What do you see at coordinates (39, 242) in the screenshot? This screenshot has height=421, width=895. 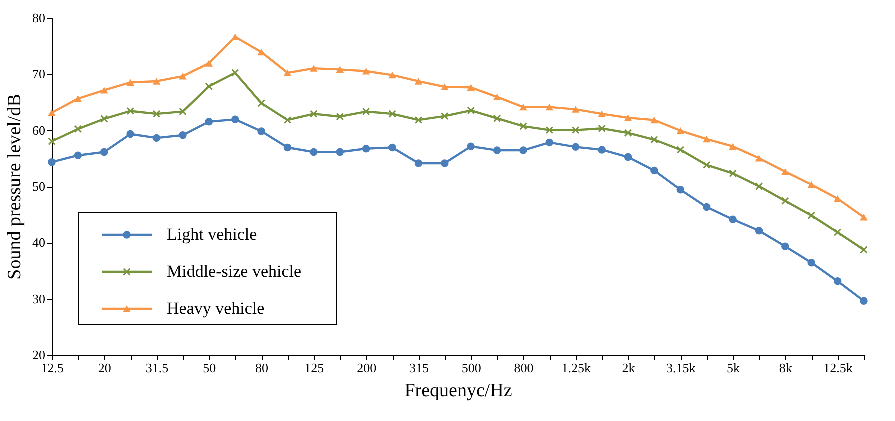 I see `y-tick-label: 40` at bounding box center [39, 242].